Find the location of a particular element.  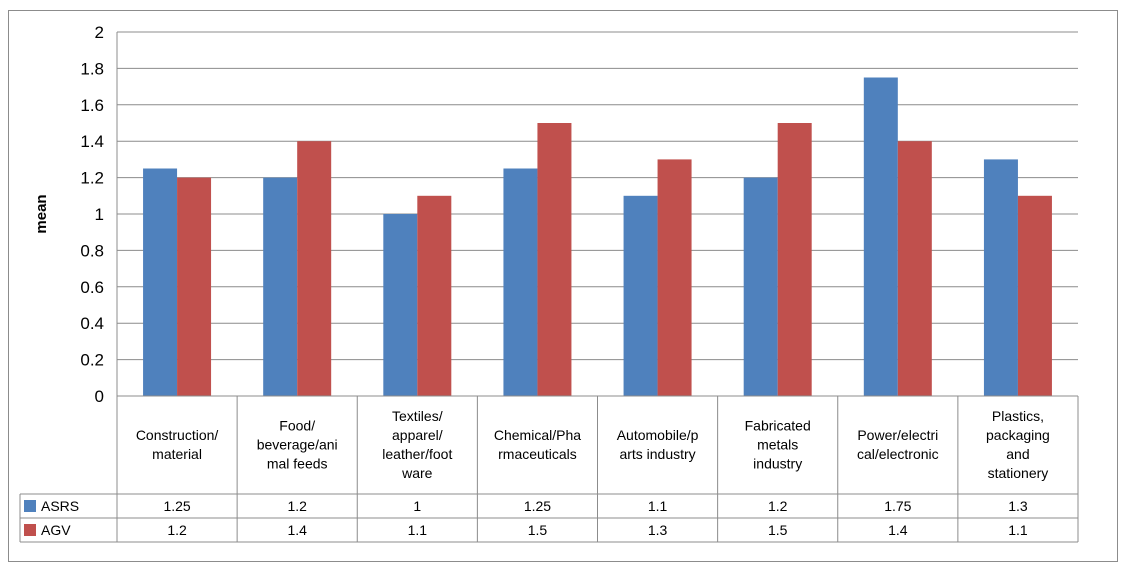

x-tick-label: leather/foot is located at coordinates (417, 454).